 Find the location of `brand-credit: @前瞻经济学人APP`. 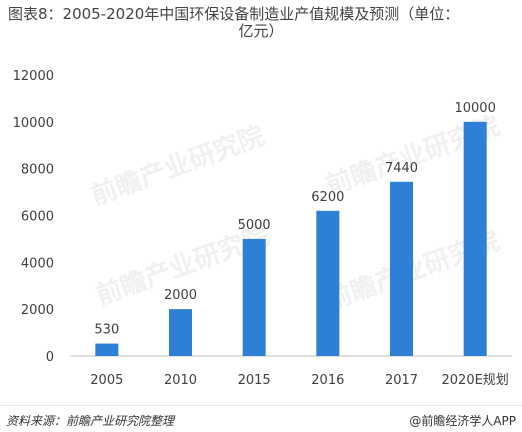

brand-credit: @前瞻经济学人APP is located at coordinates (462, 421).